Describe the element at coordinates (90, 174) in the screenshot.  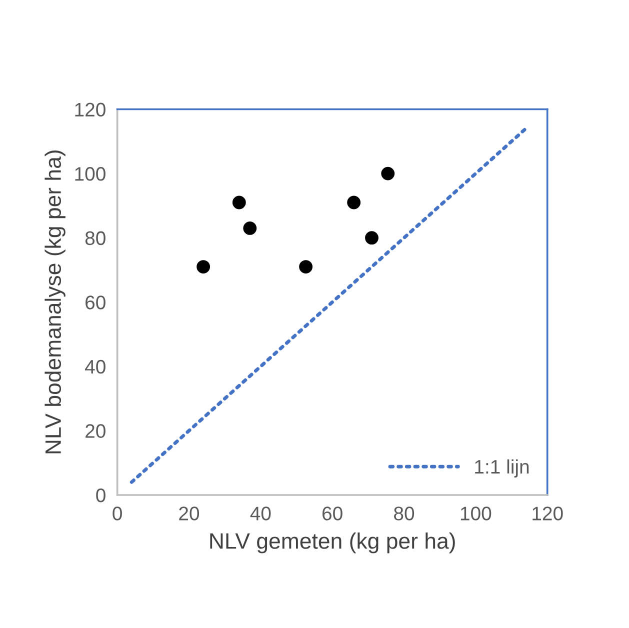
I see `y-tick-label: 100` at that location.